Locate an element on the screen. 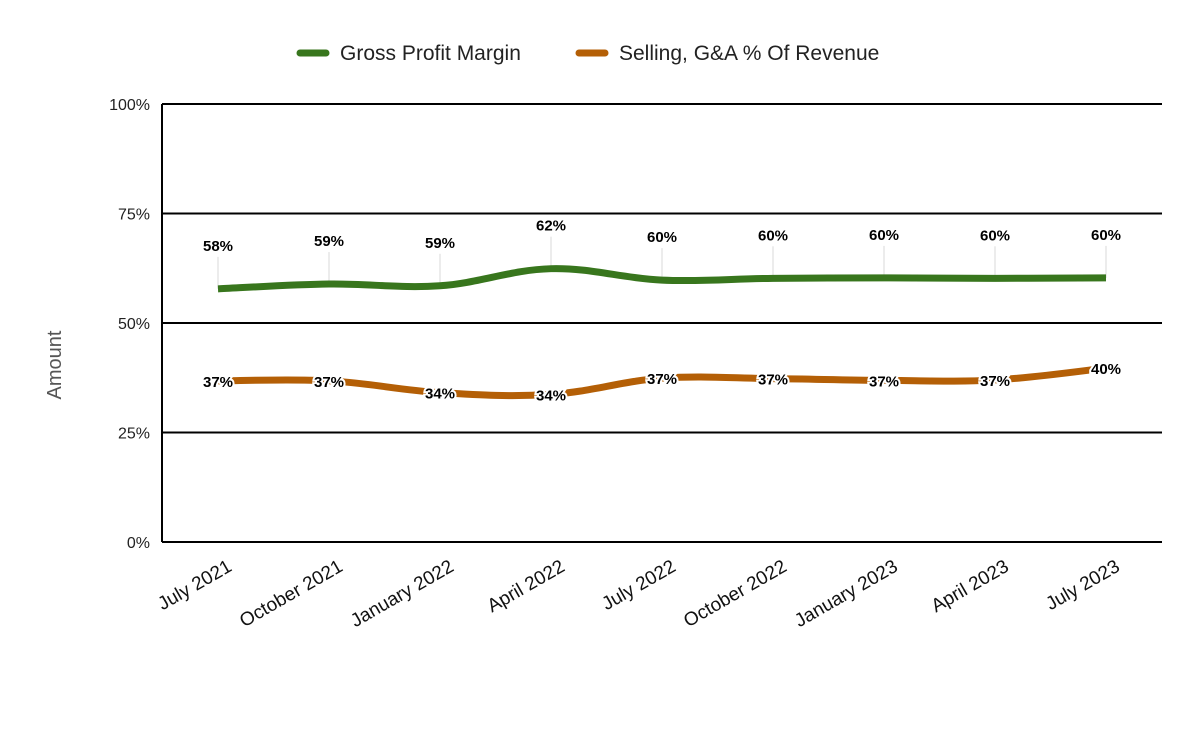 Image resolution: width=1200 pixels, height=742 pixels. series-line-sga-percent-revenue is located at coordinates (662, 382).